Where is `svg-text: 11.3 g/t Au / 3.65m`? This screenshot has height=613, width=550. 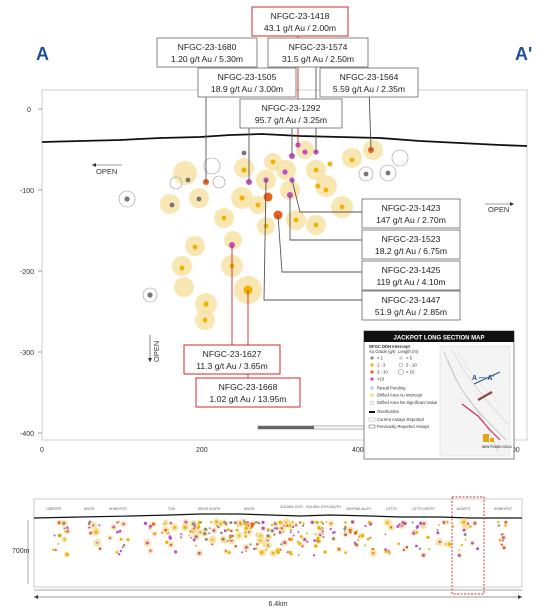 svg-text: 11.3 g/t Au / 3.65m is located at coordinates (232, 366).